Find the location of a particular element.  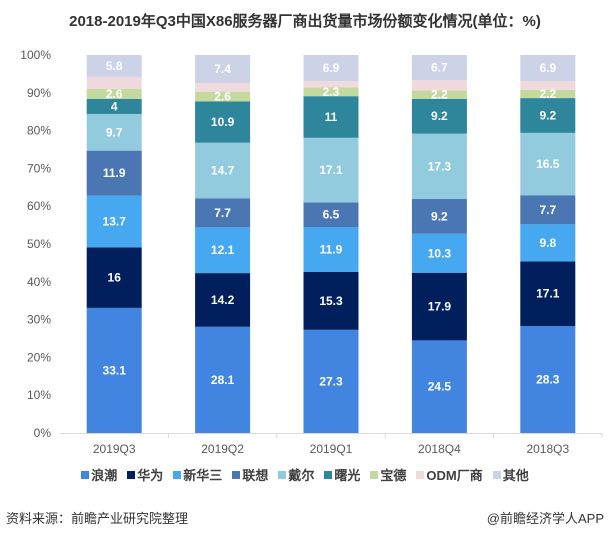

x-tick-label: 2018Q4 is located at coordinates (439, 449).